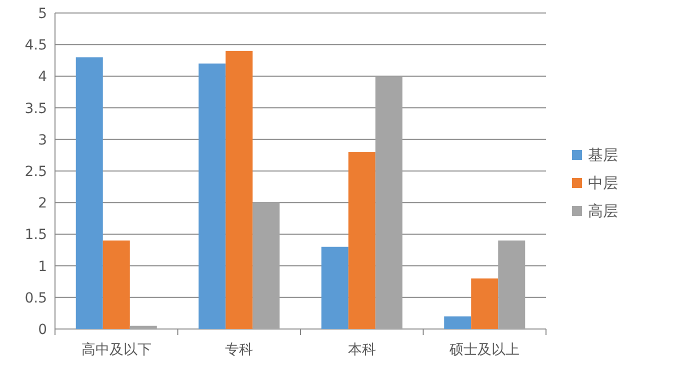 Image resolution: width=699 pixels, height=366 pixels. I want to click on legend-label: 基层, so click(603, 155).